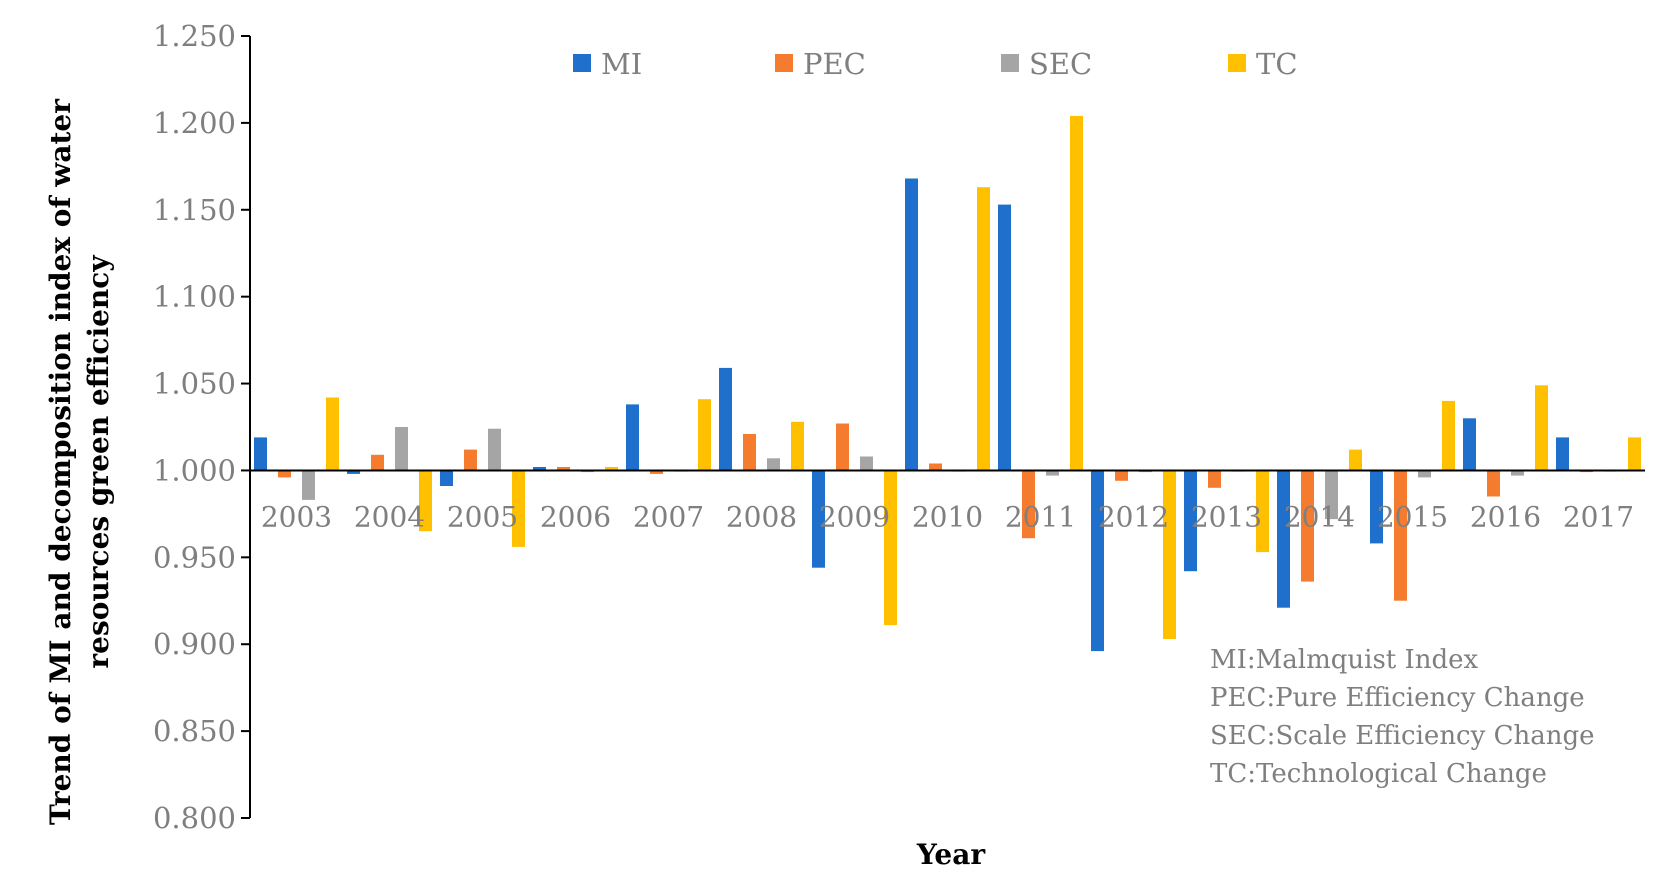  What do you see at coordinates (704, 435) in the screenshot?
I see `bar-tc-2007` at bounding box center [704, 435].